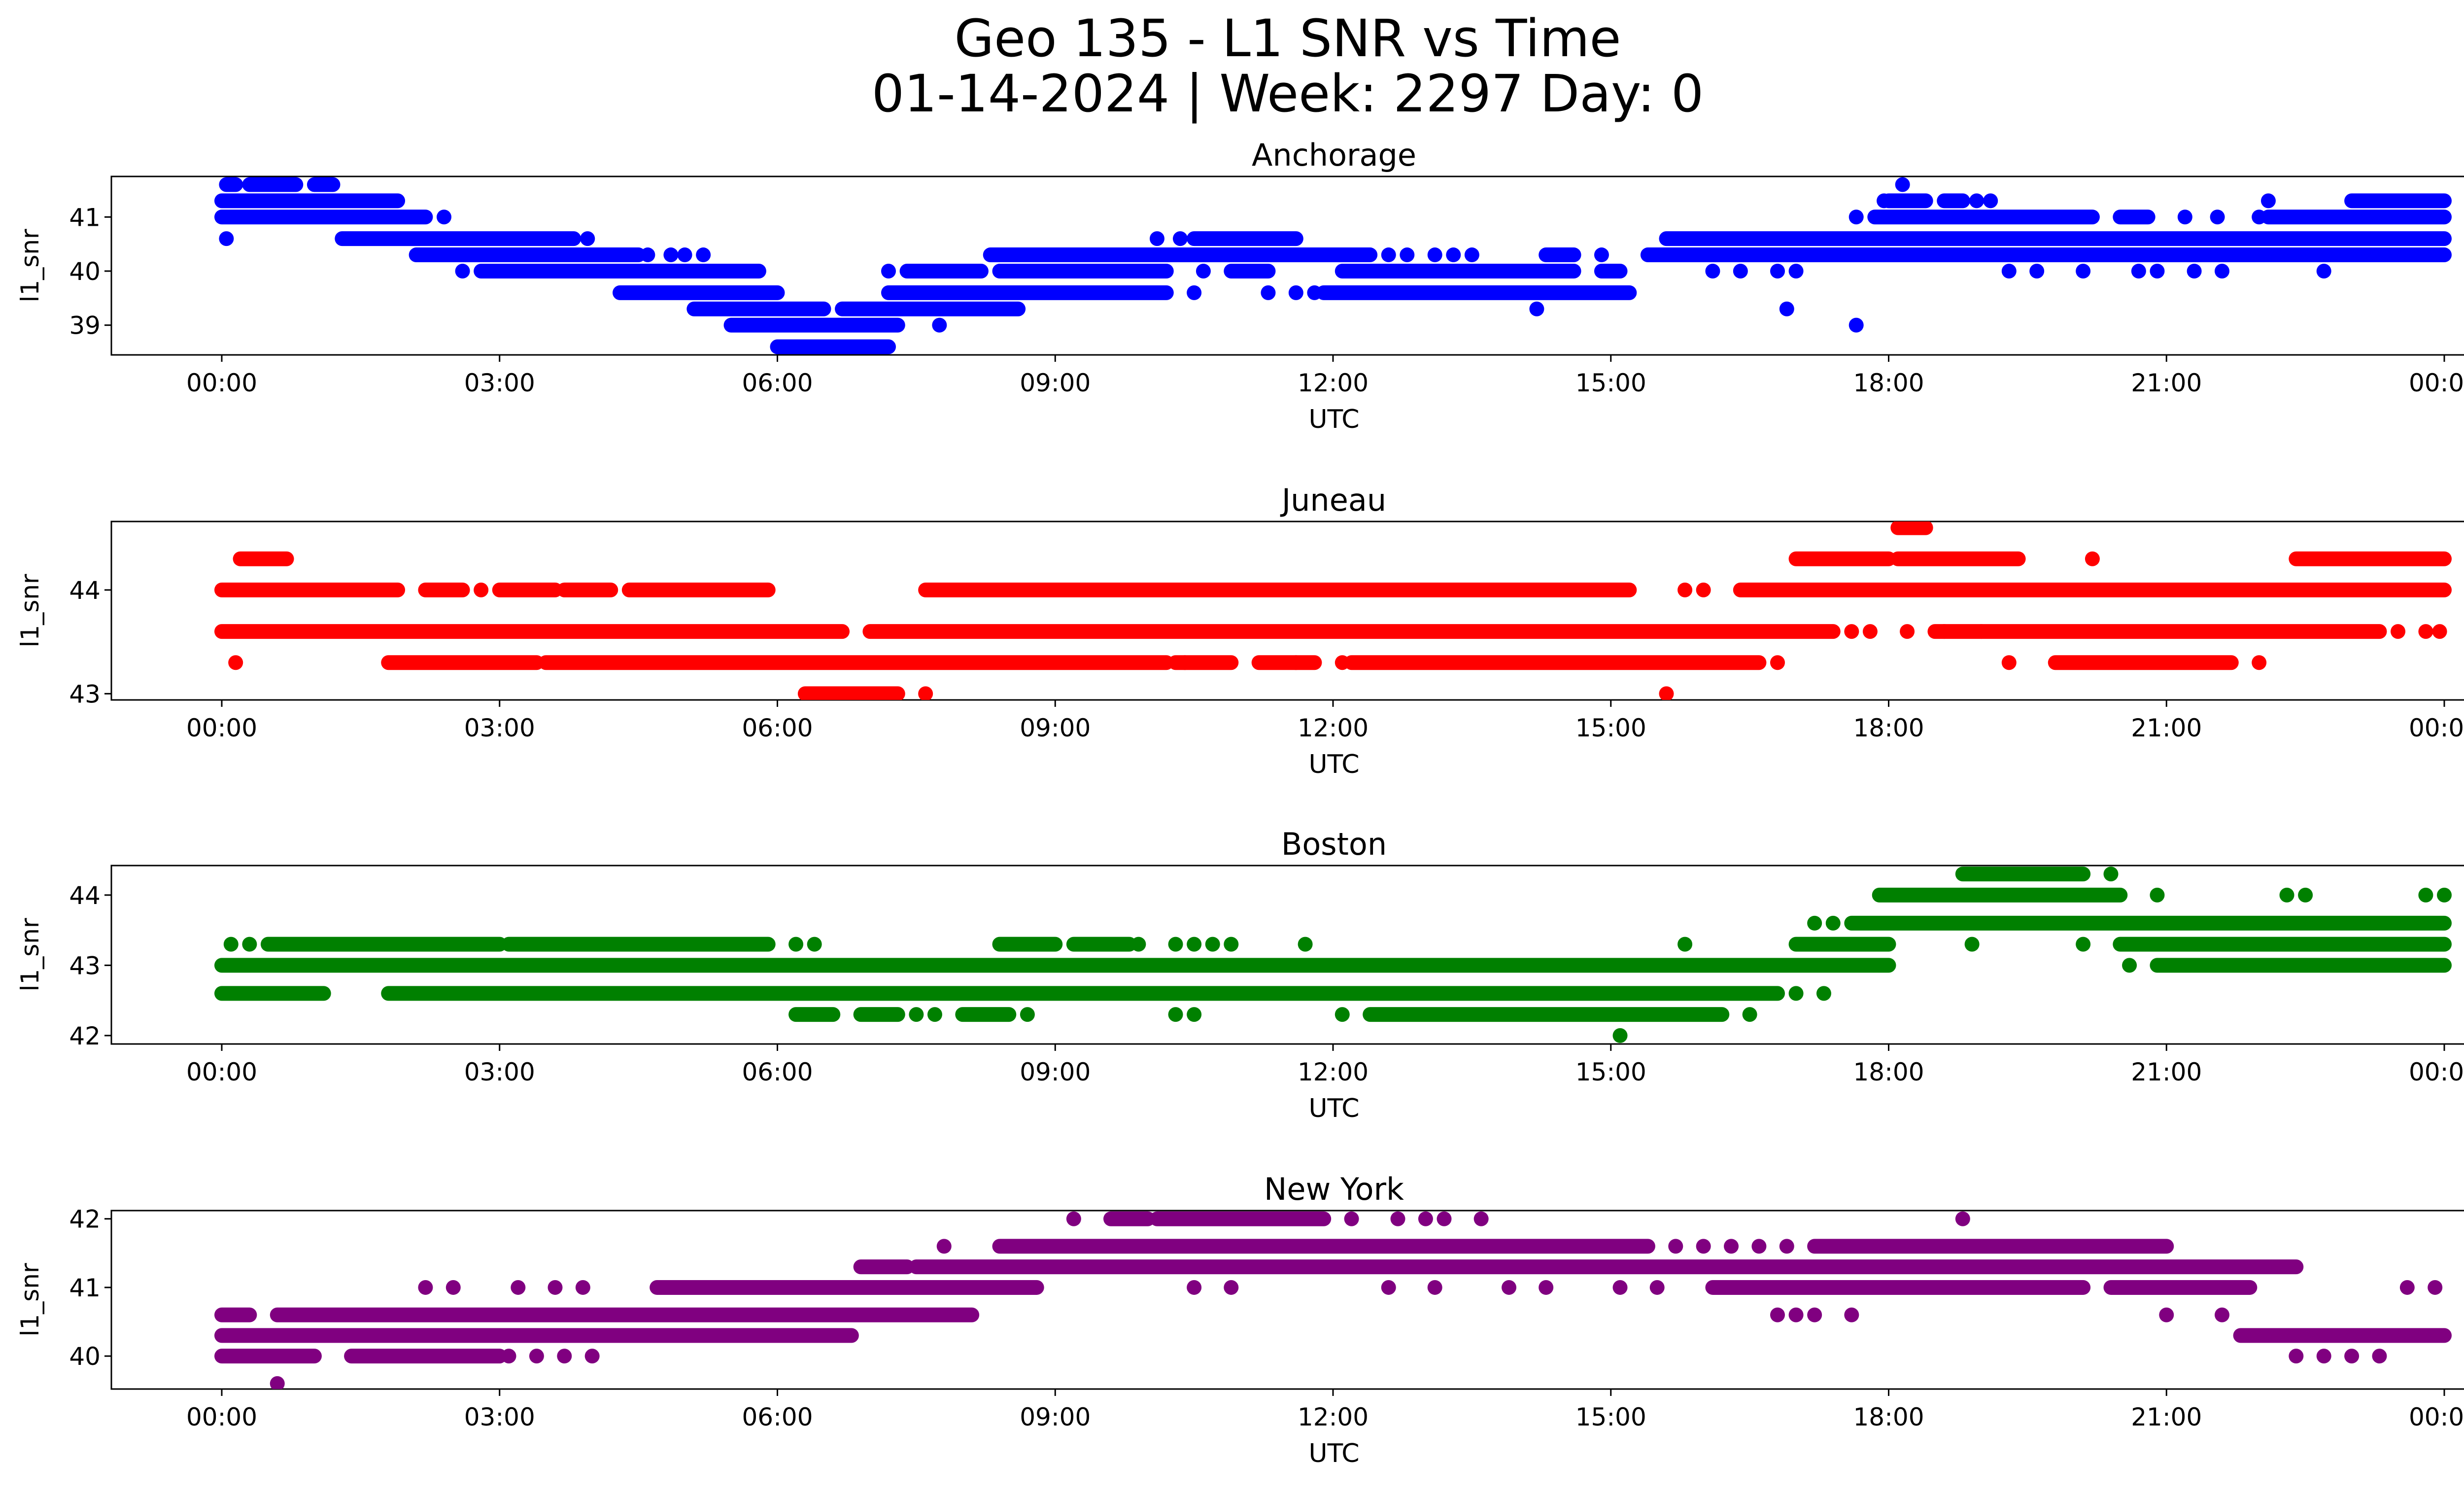 The image size is (2464, 1495). I want to click on panel-title: Boston, so click(1334, 844).